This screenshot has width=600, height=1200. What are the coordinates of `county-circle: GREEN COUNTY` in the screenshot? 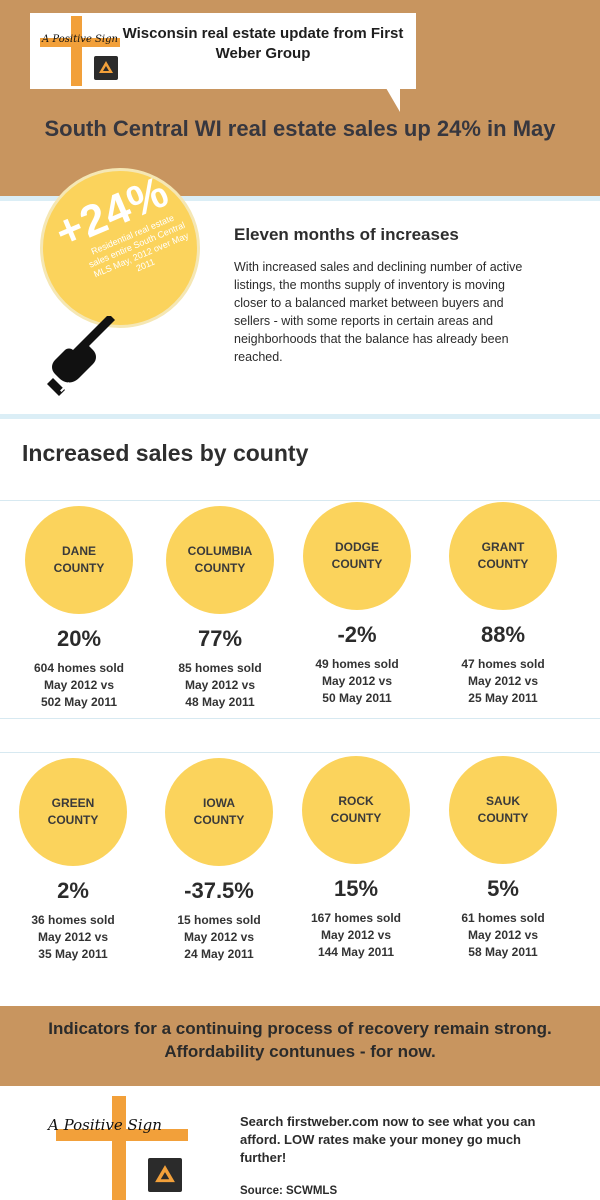 It's located at (73, 812).